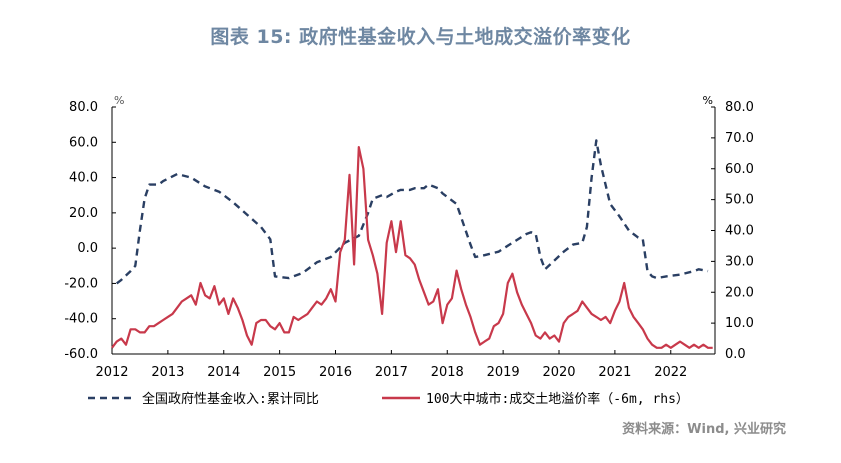  I want to click on x-tick-label: 2016, so click(335, 372).